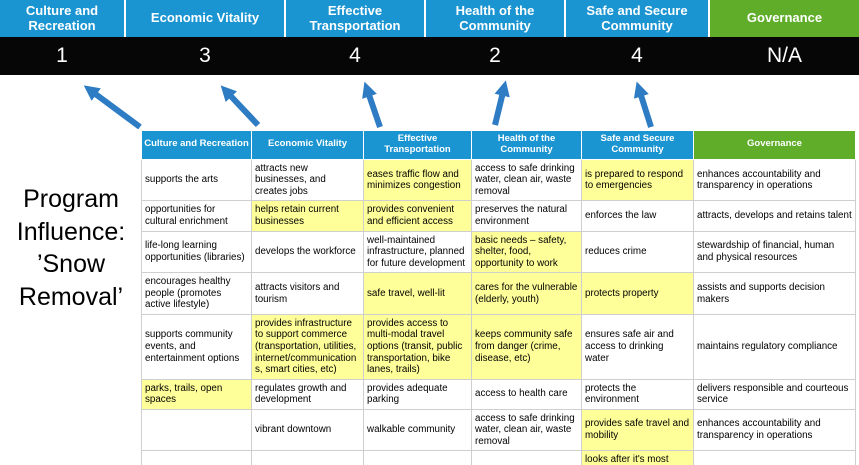 This screenshot has width=859, height=465. Describe the element at coordinates (637, 145) in the screenshot. I see `matrix-header-safe-and-secure-community: Safe and Secure Community` at that location.